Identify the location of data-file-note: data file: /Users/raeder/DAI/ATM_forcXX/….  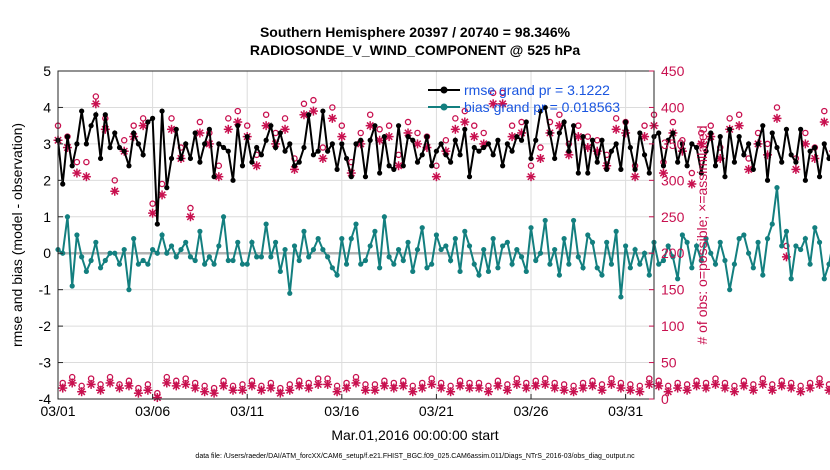
(415, 456).